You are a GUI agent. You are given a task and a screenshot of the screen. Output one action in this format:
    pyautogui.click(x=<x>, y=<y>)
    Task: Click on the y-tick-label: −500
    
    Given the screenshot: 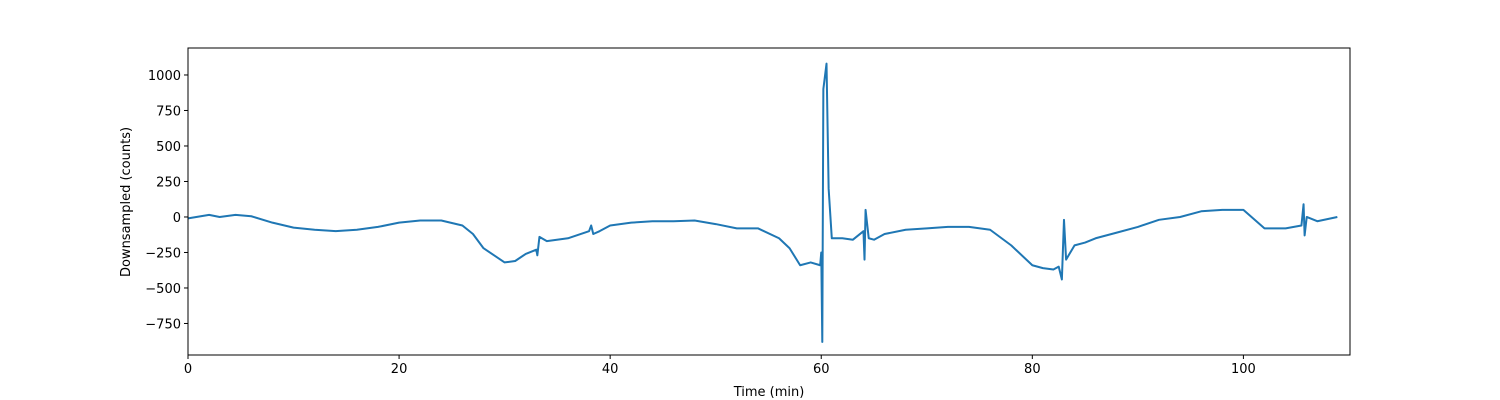 What is the action you would take?
    pyautogui.click(x=163, y=289)
    